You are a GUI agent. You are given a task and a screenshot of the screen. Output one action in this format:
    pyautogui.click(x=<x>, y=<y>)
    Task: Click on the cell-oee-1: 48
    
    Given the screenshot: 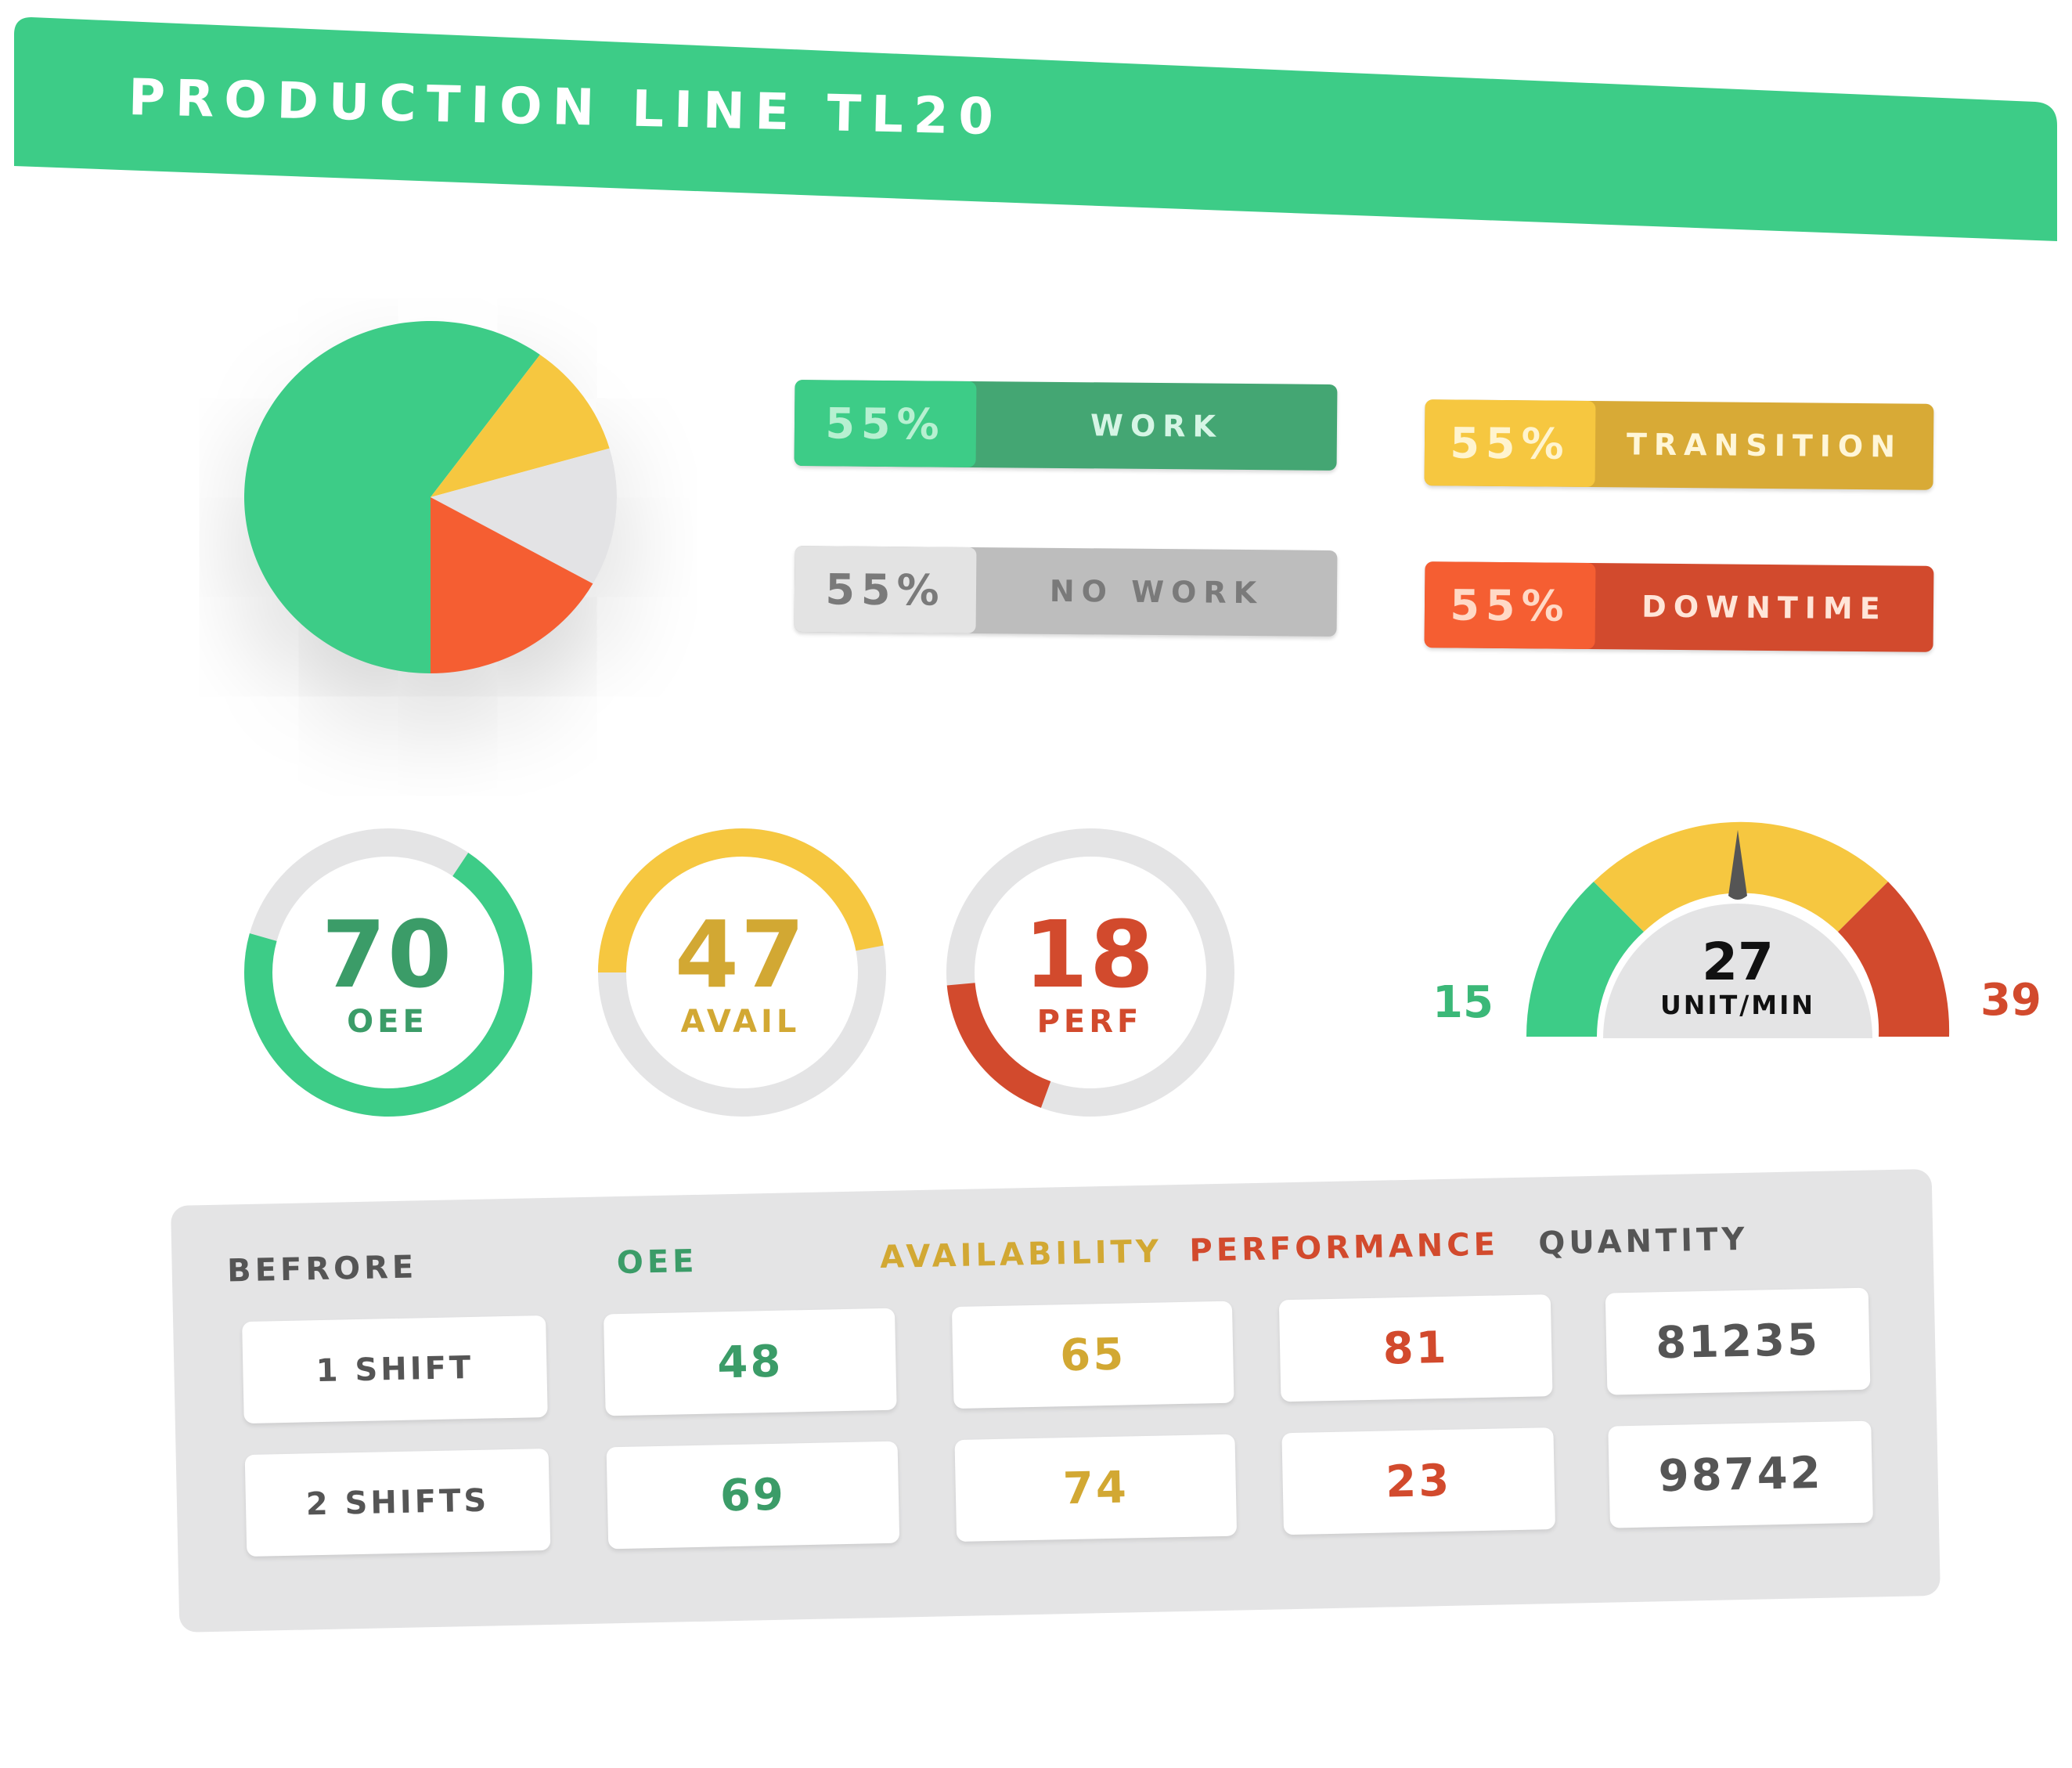 What is the action you would take?
    pyautogui.click(x=750, y=1362)
    